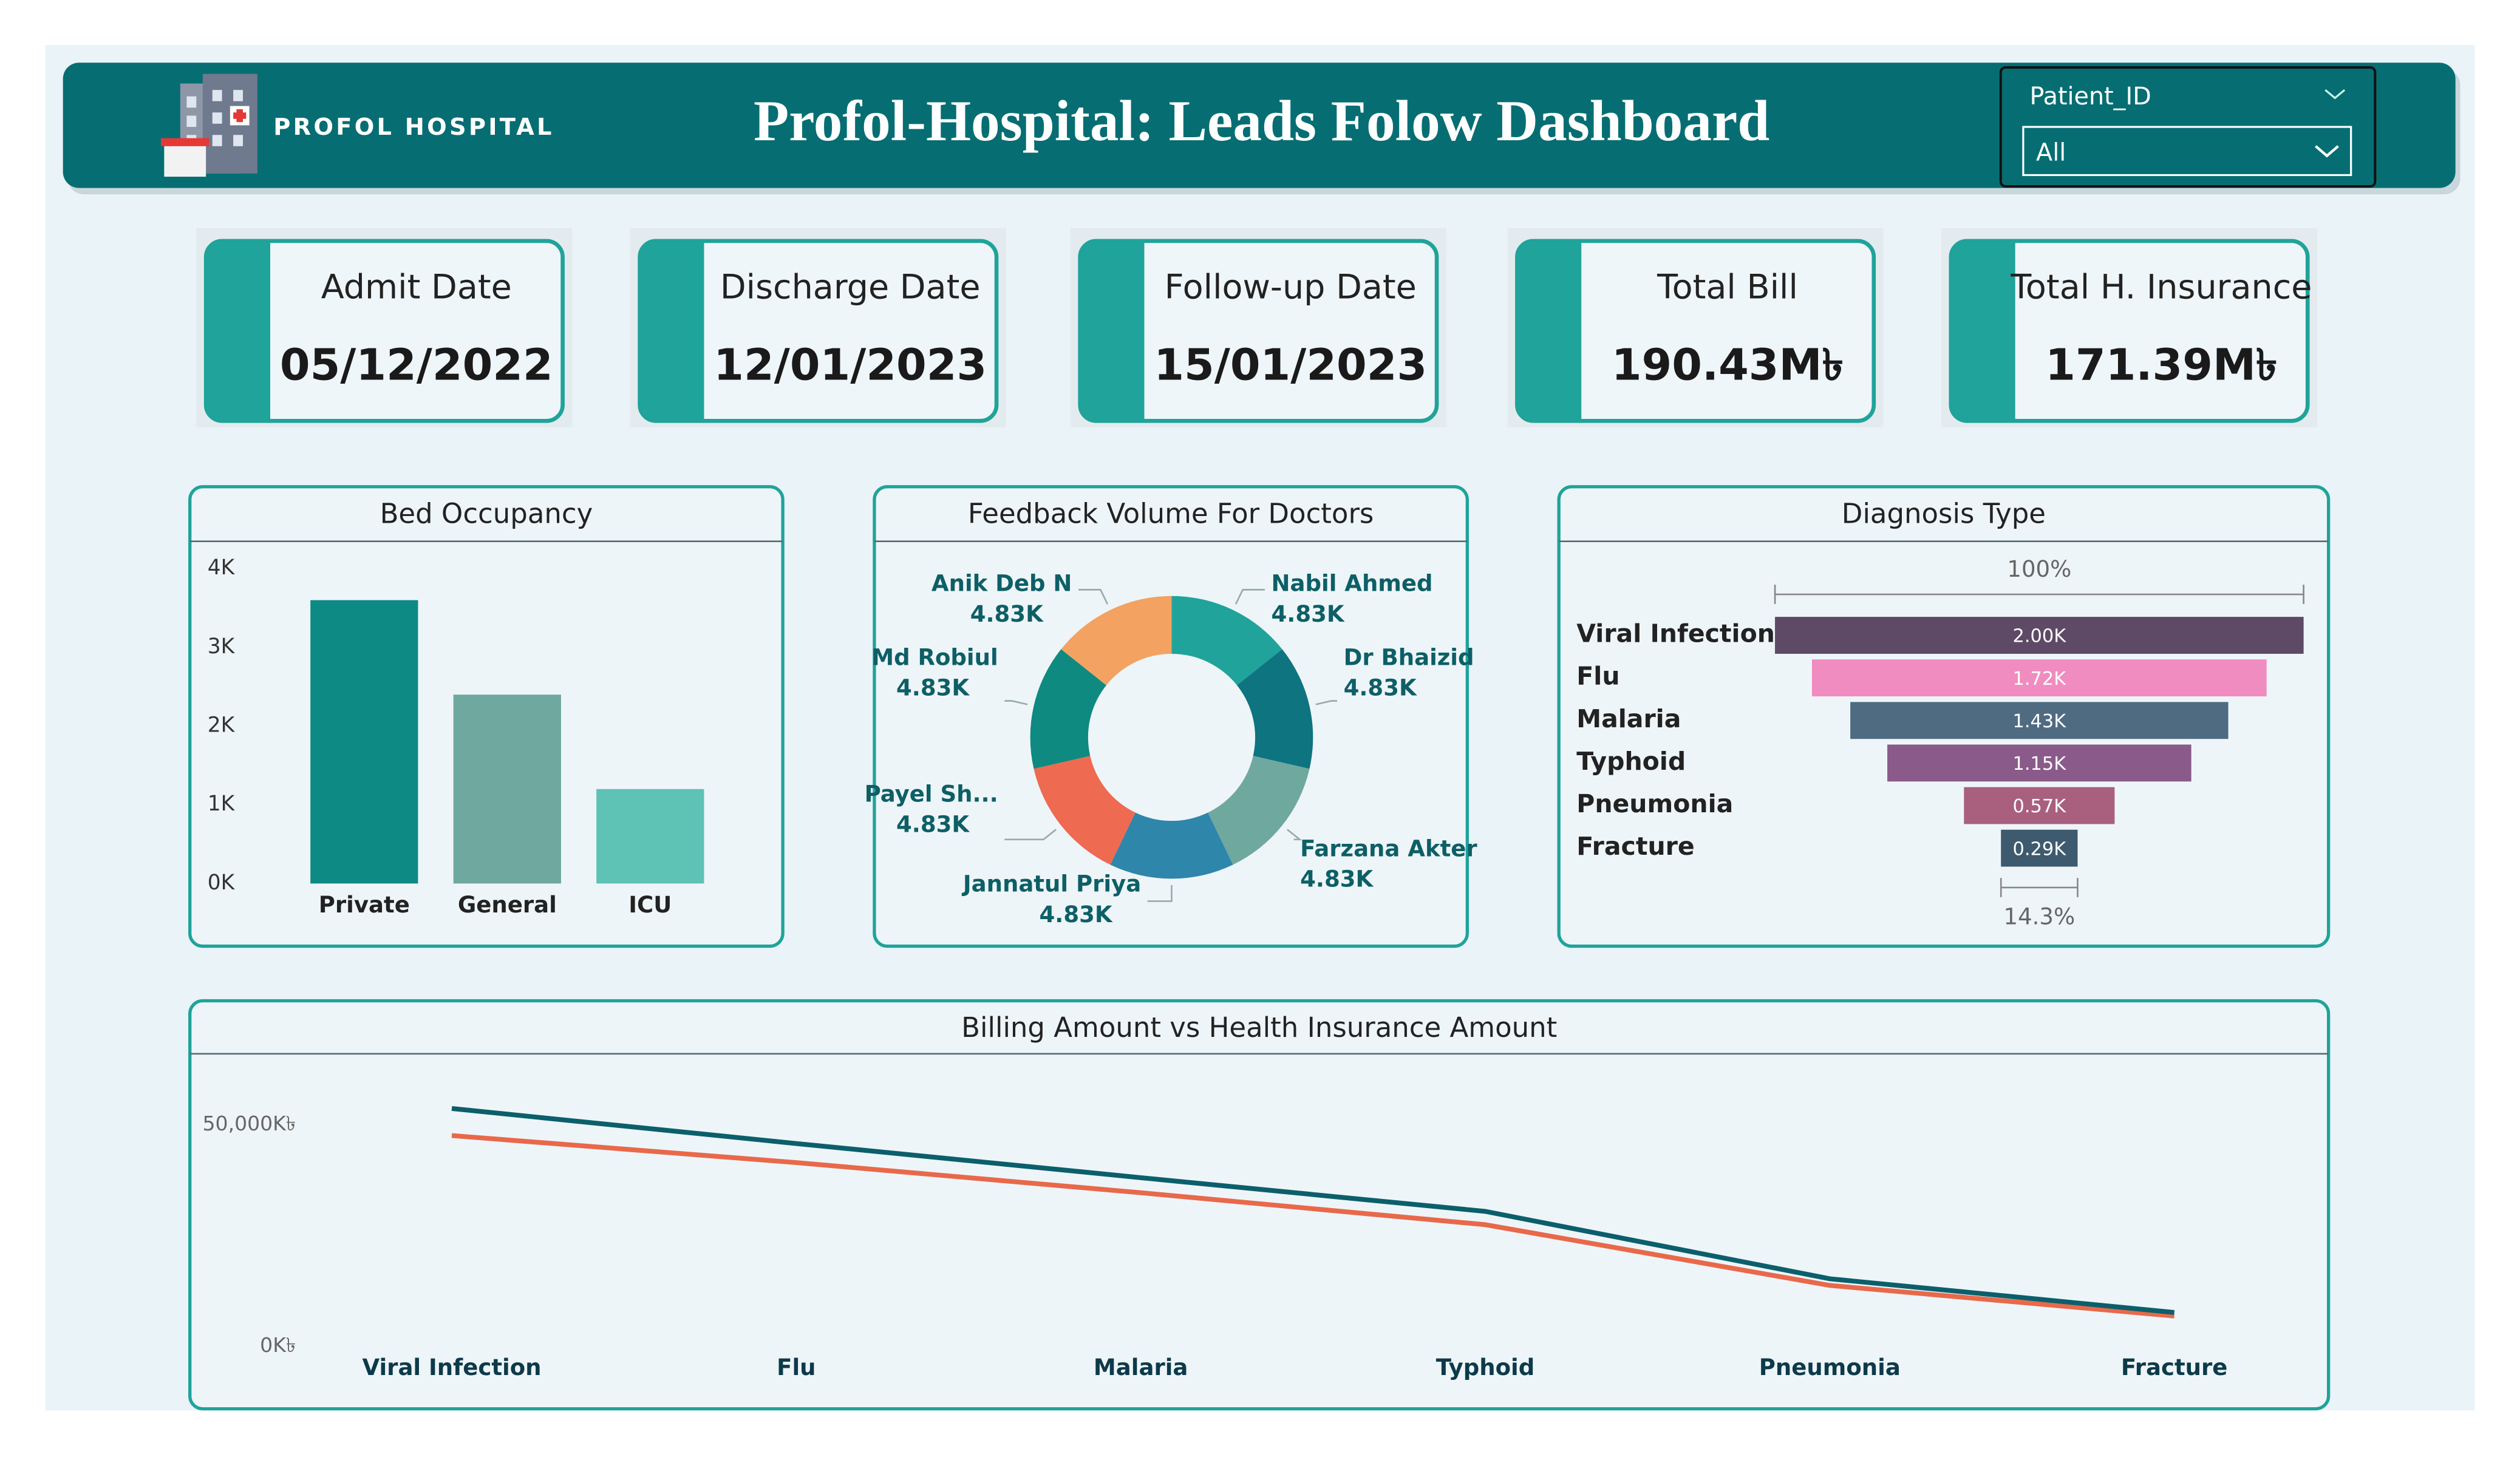 The image size is (2520, 1457). I want to click on logo-icon, so click(209, 125).